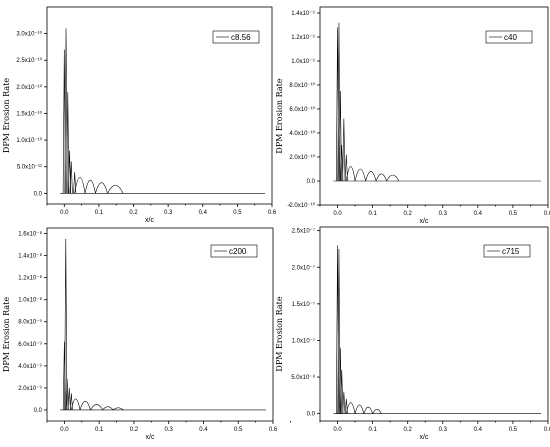 The image size is (550, 447). Describe the element at coordinates (303, 304) in the screenshot. I see `y-tick-label: 1.5x10⁻⁷` at that location.